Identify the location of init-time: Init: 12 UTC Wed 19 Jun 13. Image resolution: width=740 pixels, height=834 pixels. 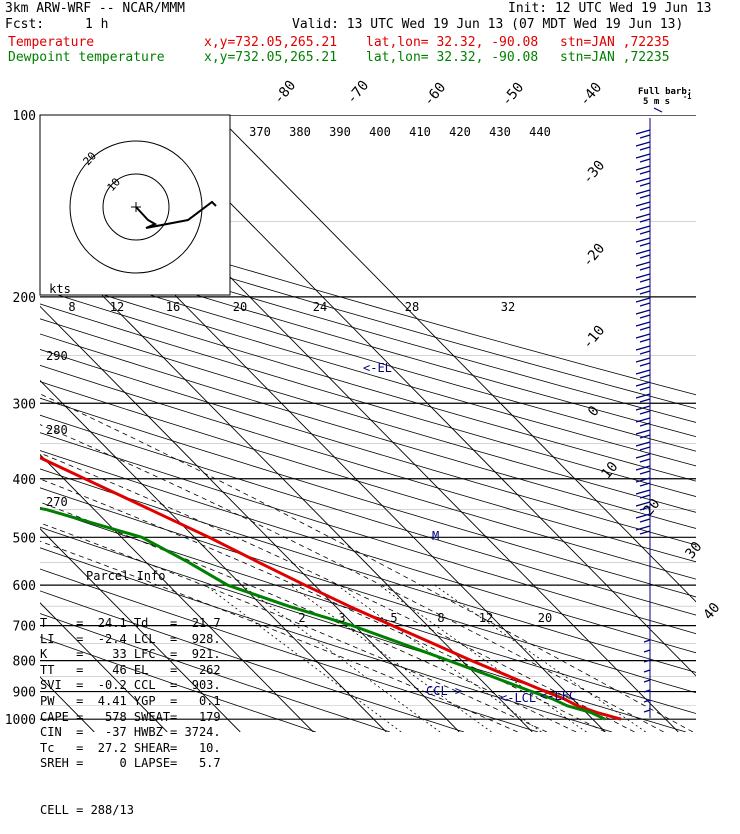
(610, 8).